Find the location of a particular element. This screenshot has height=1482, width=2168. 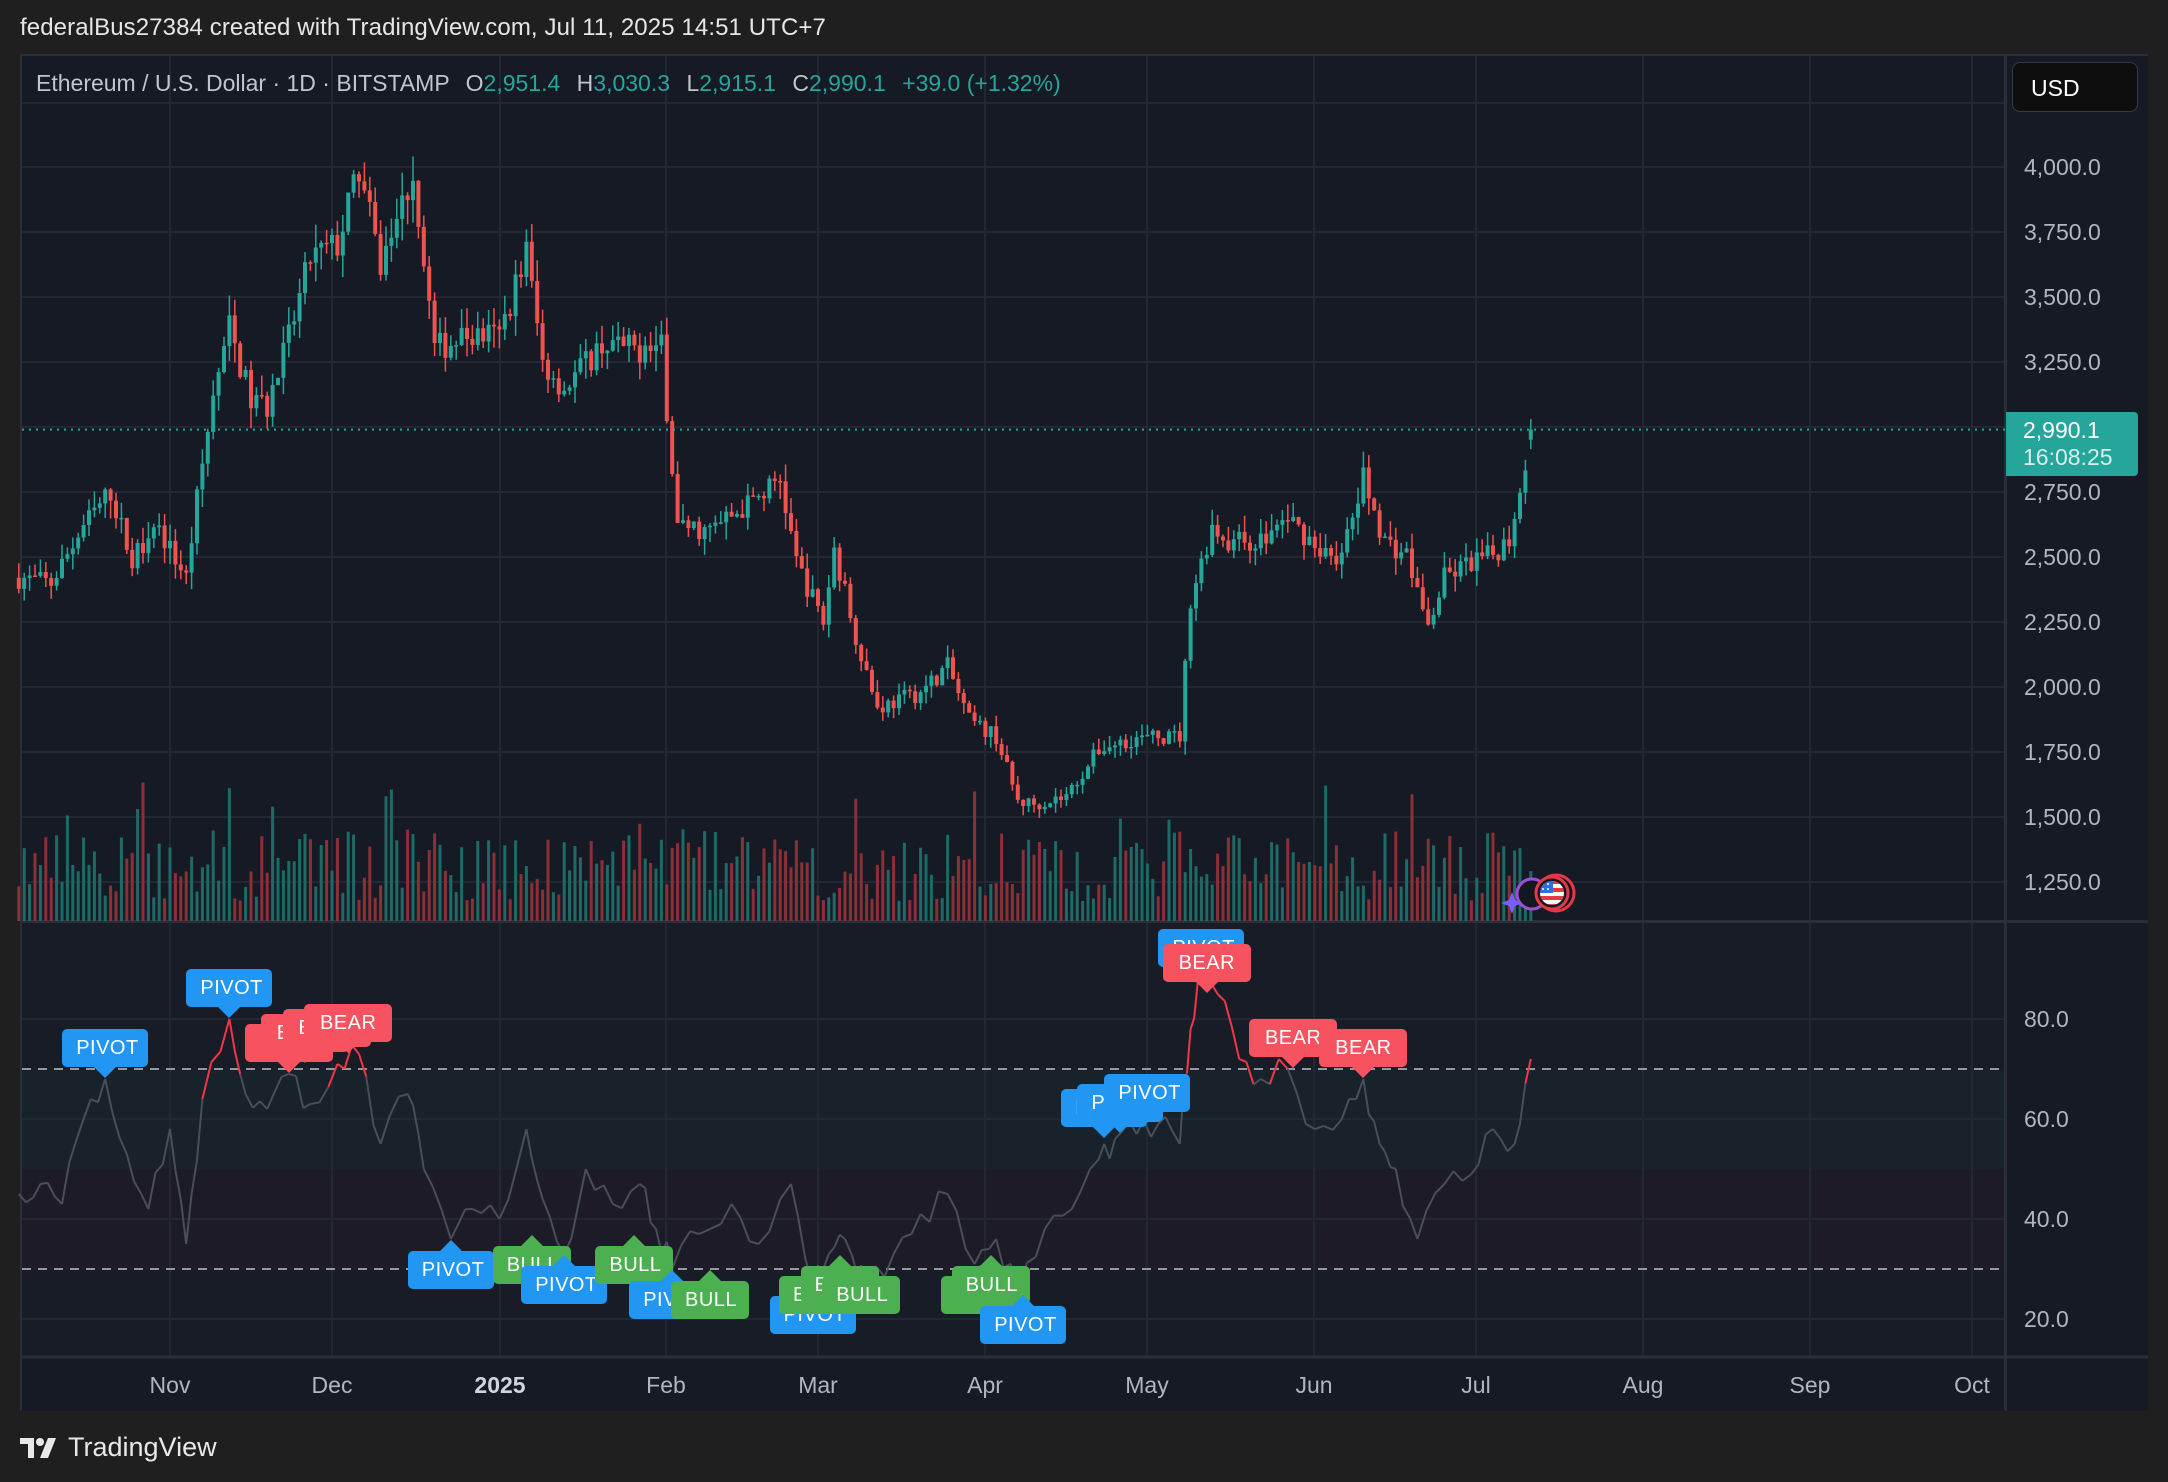

close-label: C is located at coordinates (800, 83).